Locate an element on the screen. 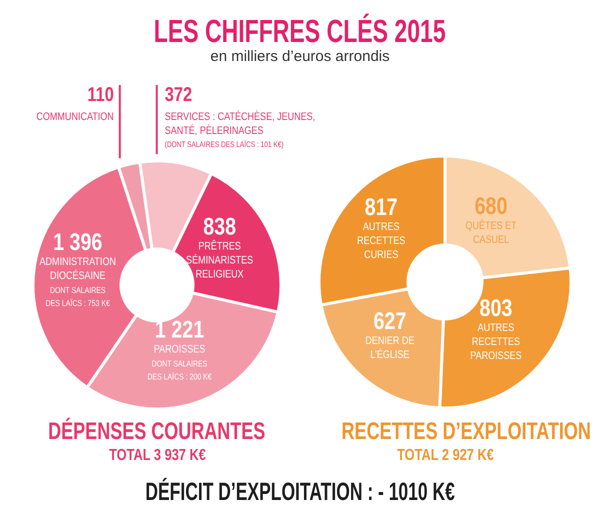 This screenshot has width=600, height=527. slice-label: COMMUNICATION is located at coordinates (75, 117).